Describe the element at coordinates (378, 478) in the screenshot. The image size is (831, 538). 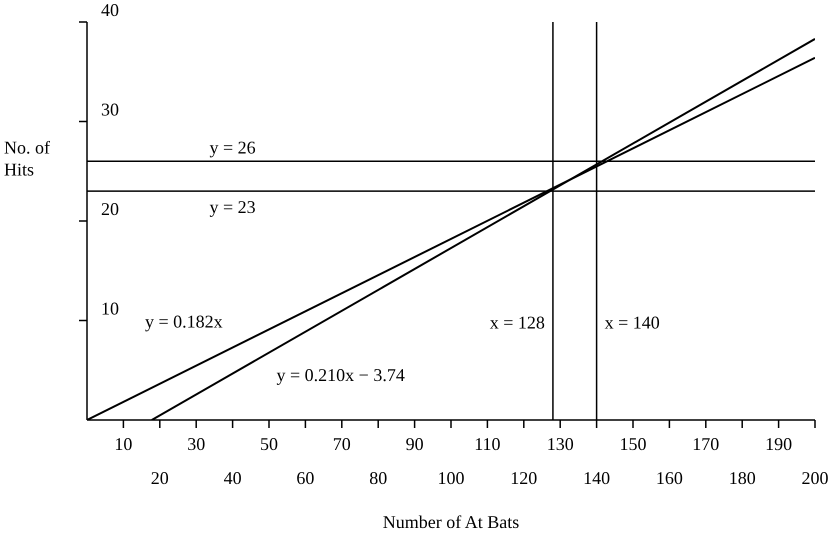
I see `x2-tick-label: 80` at that location.